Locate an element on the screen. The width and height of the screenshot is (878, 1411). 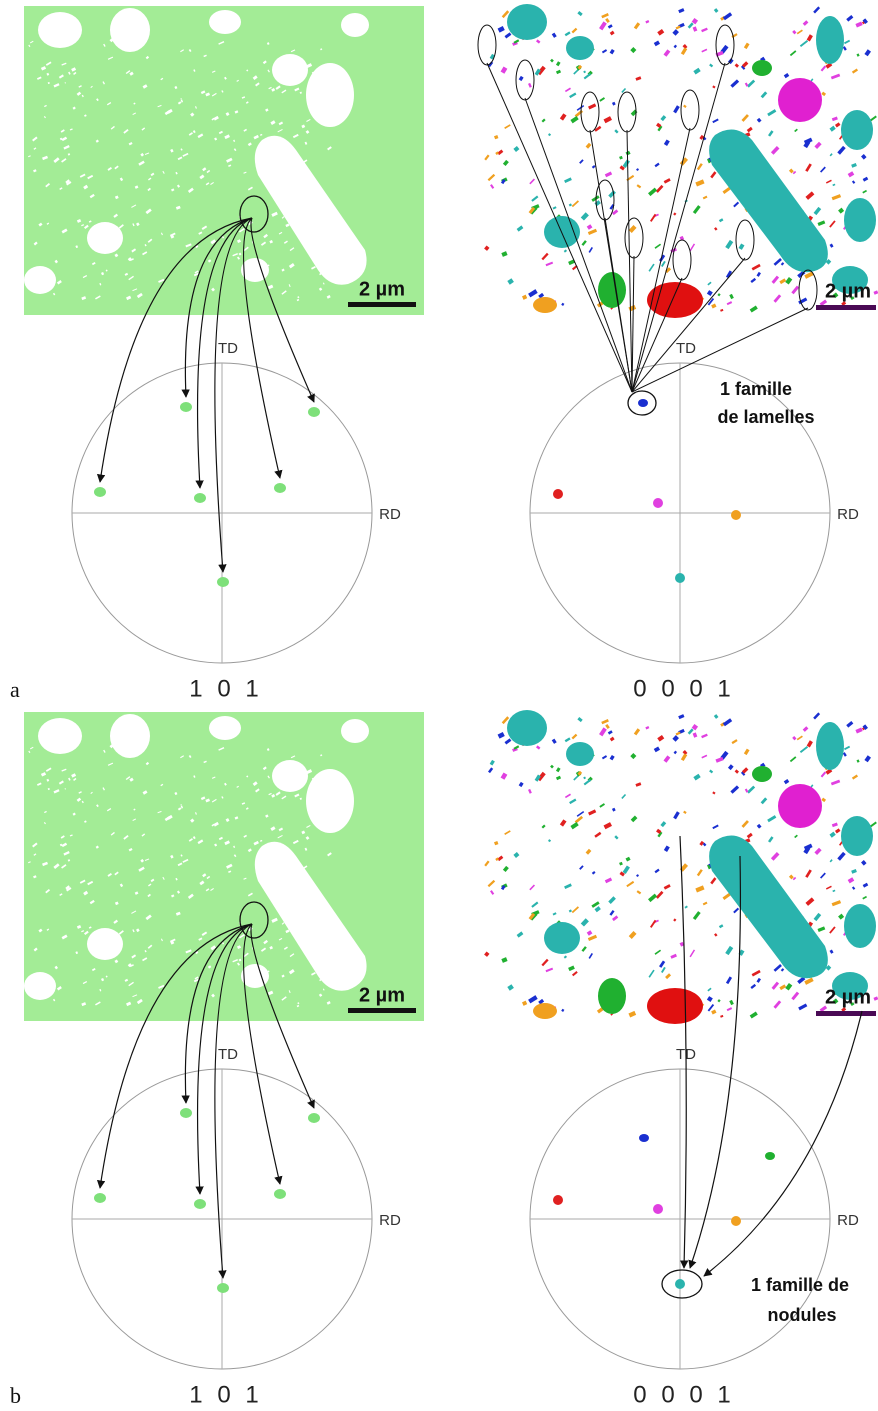
pole-spot is located at coordinates (770, 1156).